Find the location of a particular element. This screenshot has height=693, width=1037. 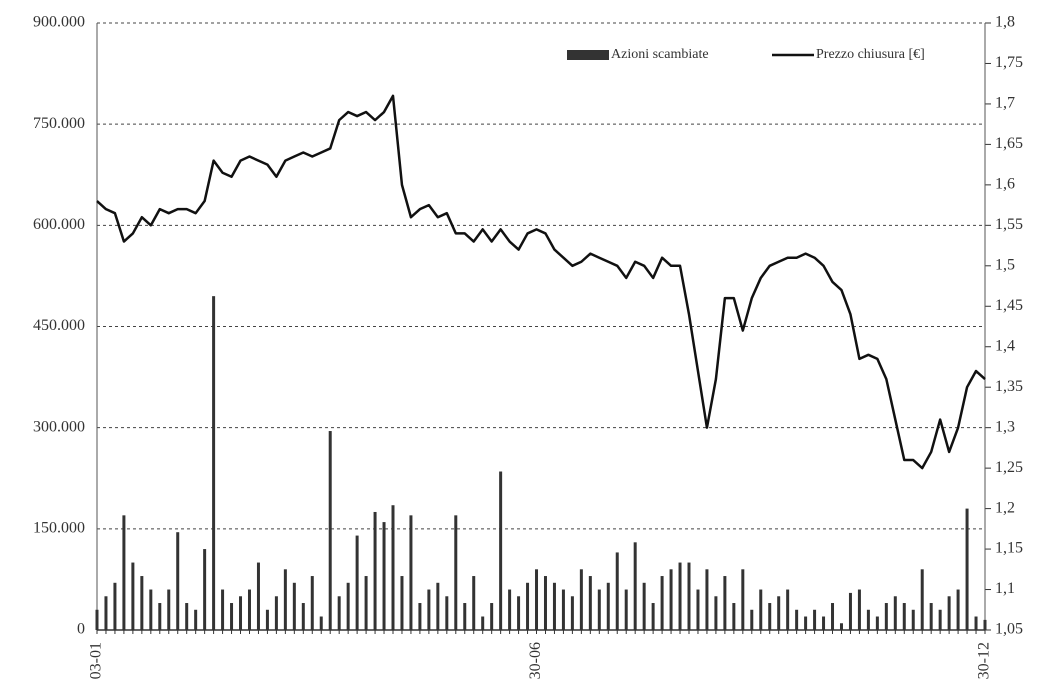

y-tick-label: 450.000 is located at coordinates (59, 325).